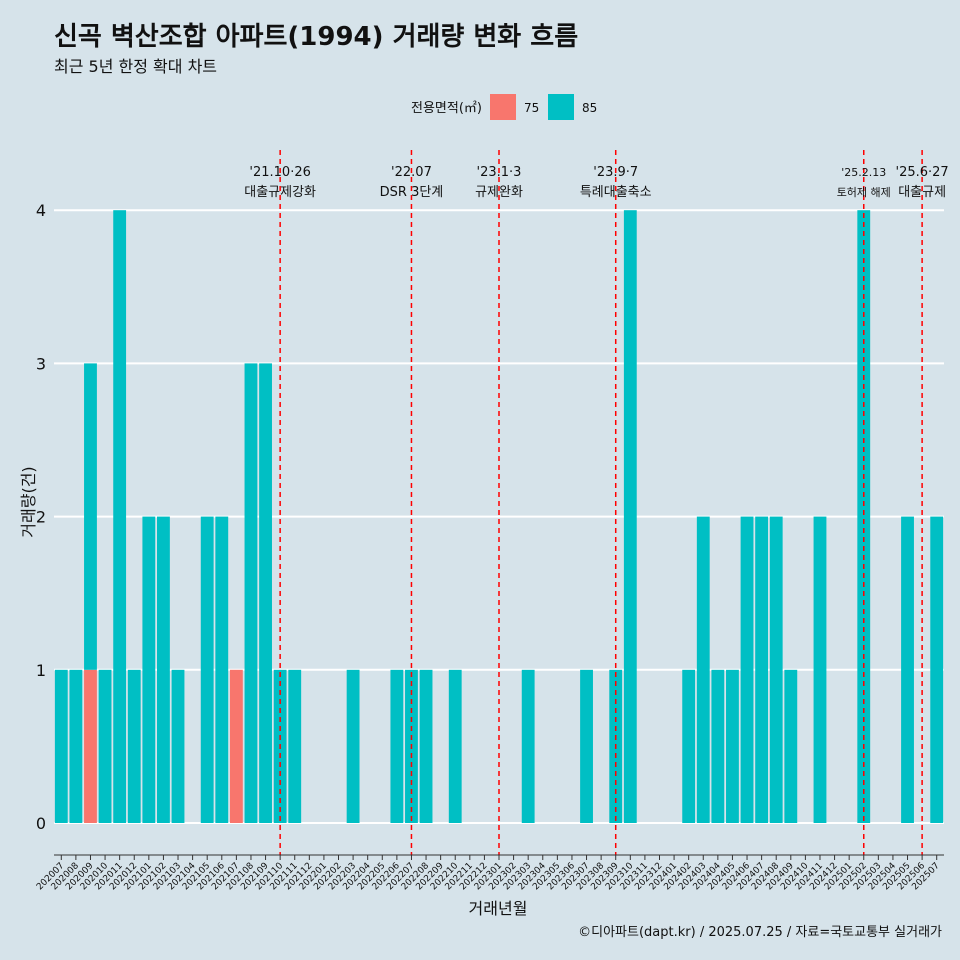 This screenshot has width=960, height=960. What do you see at coordinates (41, 517) in the screenshot?
I see `y-tick-label: 2` at bounding box center [41, 517].